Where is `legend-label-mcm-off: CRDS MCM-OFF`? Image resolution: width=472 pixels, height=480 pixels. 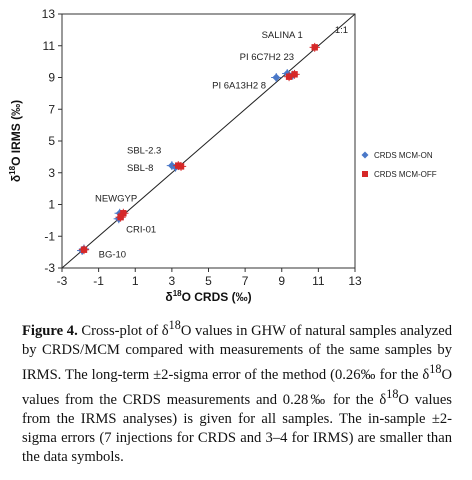
legend-label-mcm-off: CRDS MCM-OFF is located at coordinates (405, 174).